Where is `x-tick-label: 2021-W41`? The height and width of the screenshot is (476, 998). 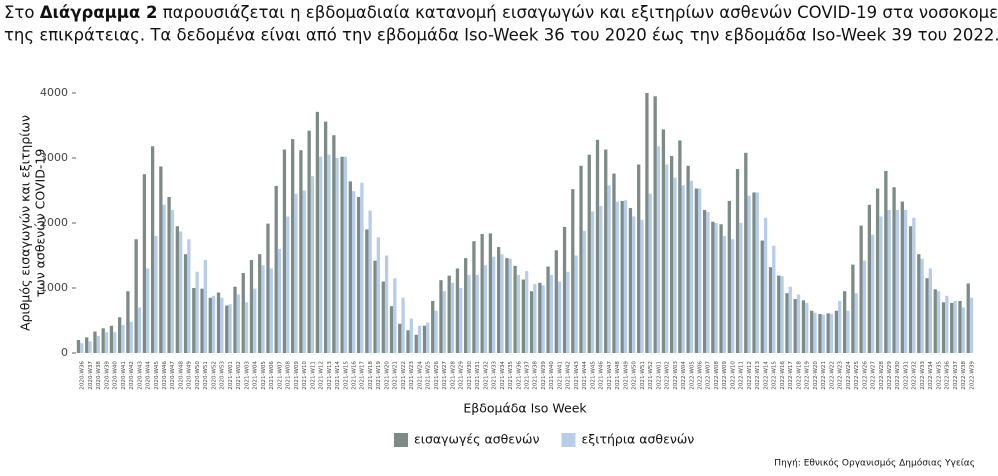 x-tick-label: 2021-W41 is located at coordinates (560, 375).